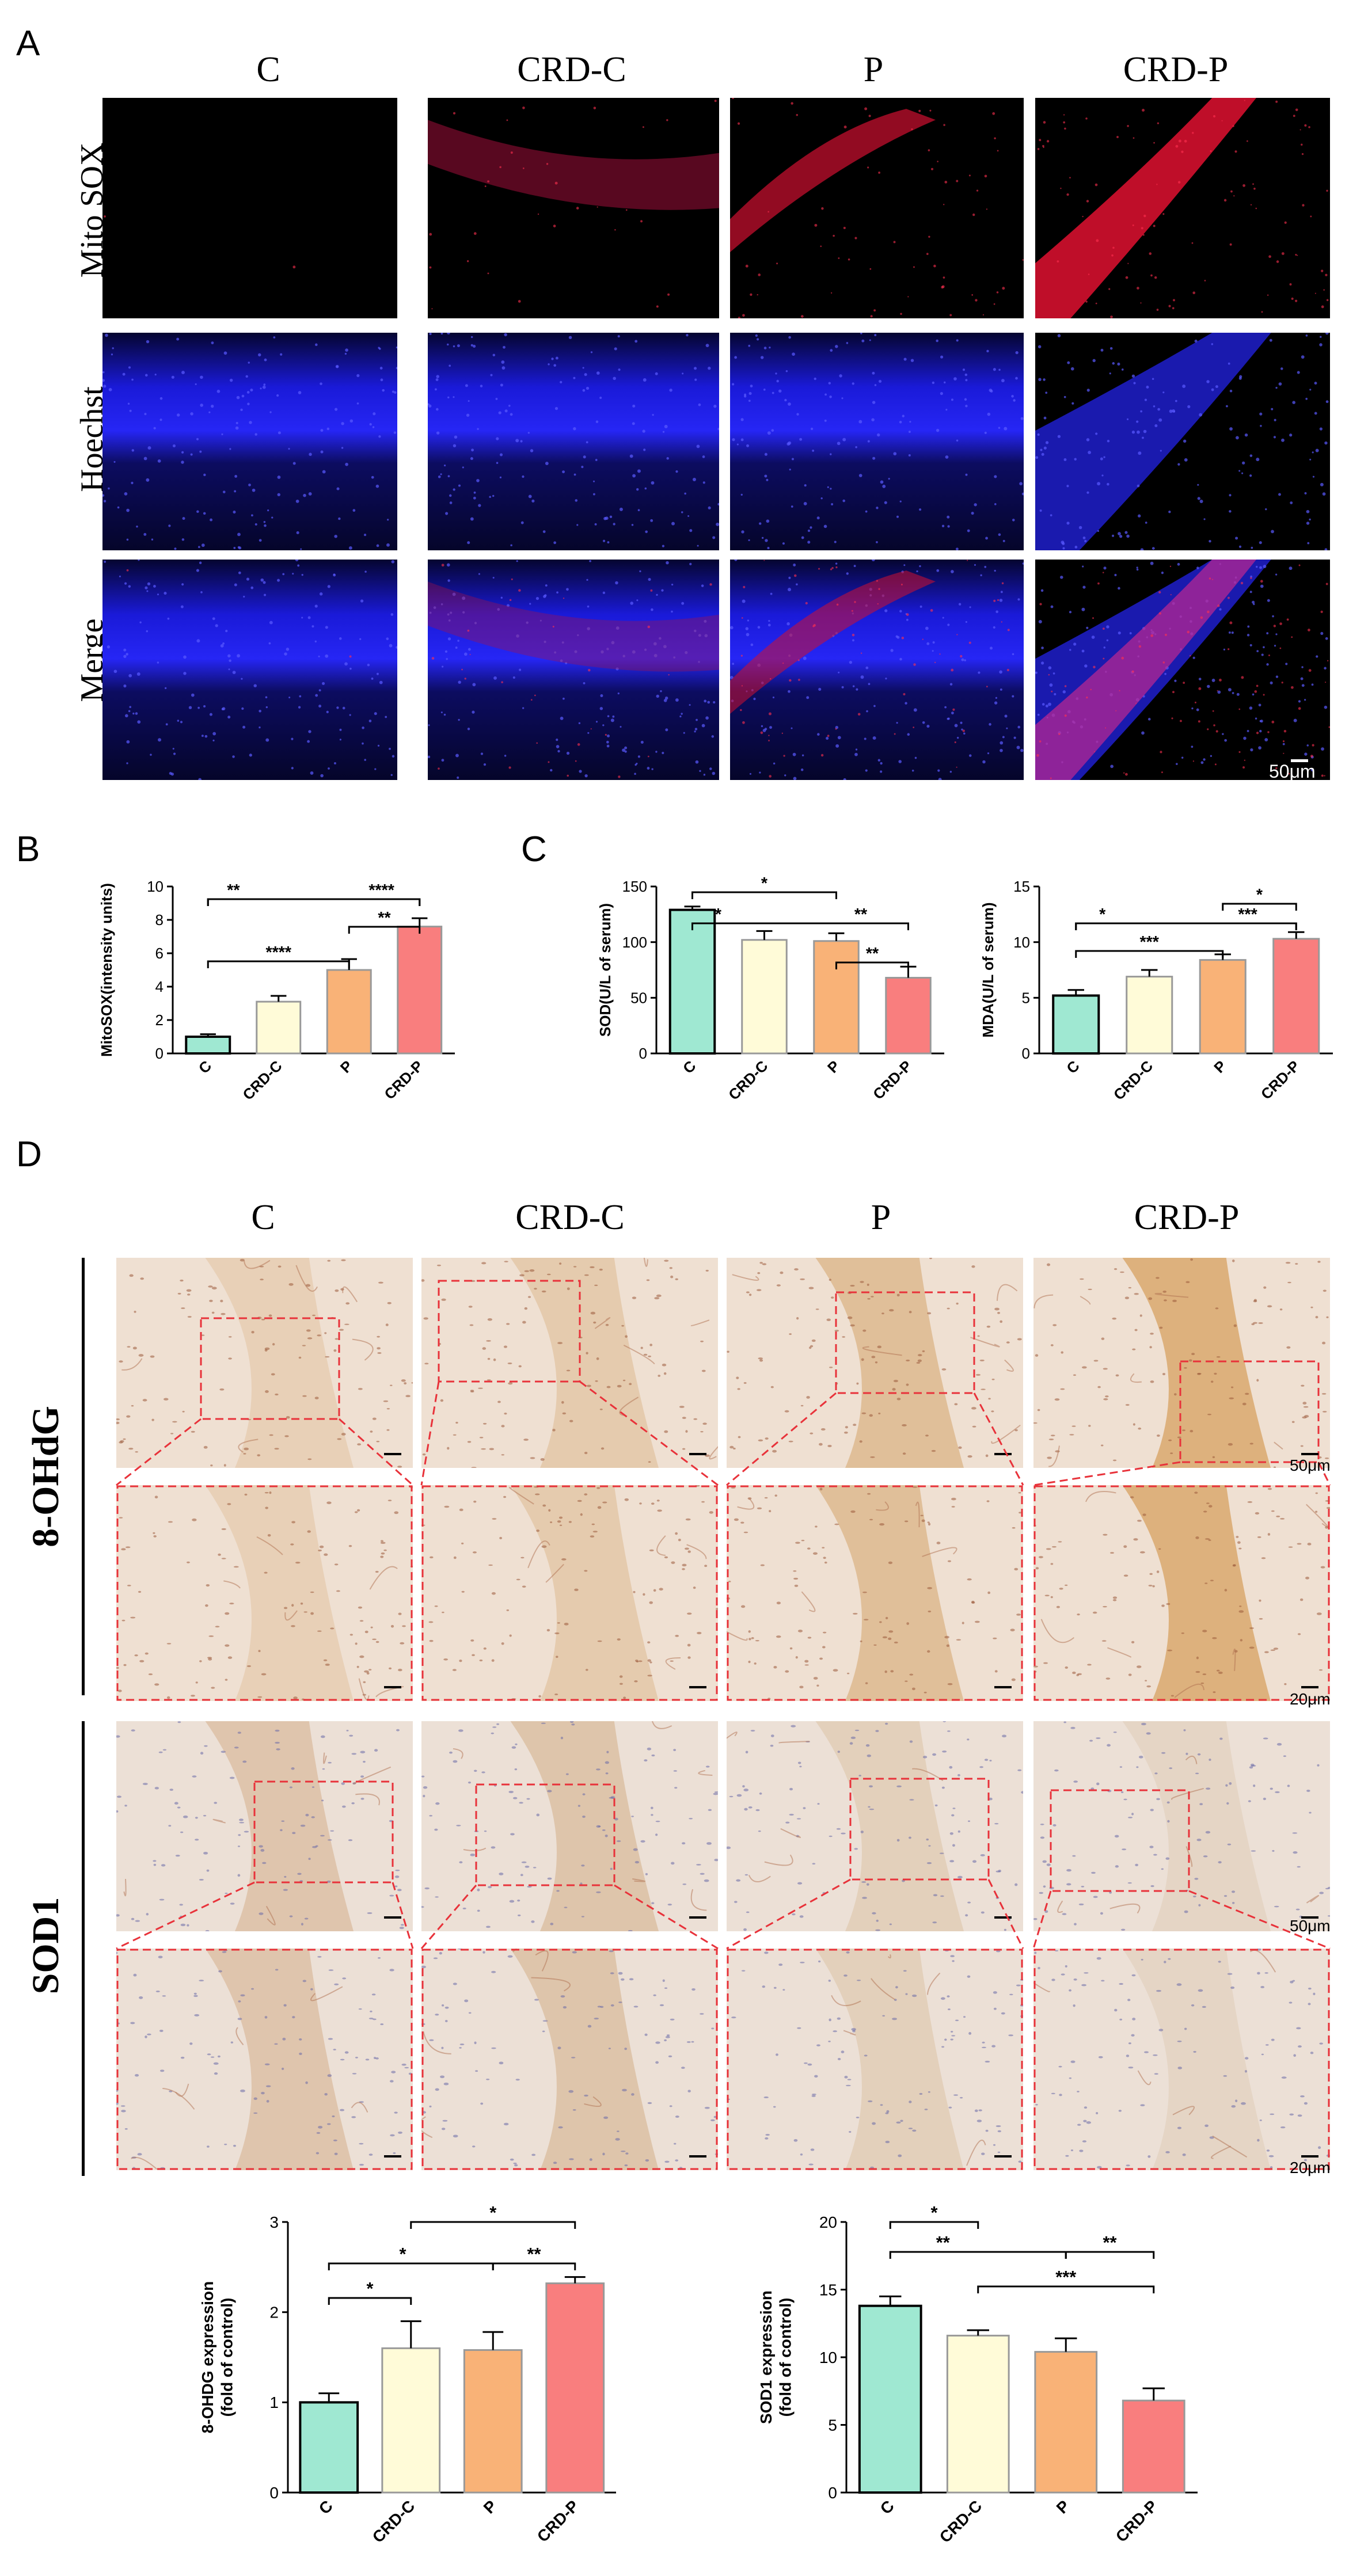  Describe the element at coordinates (570, 1217) in the screenshot. I see `panel-d-col-label-crd-c: CRD-C` at that location.